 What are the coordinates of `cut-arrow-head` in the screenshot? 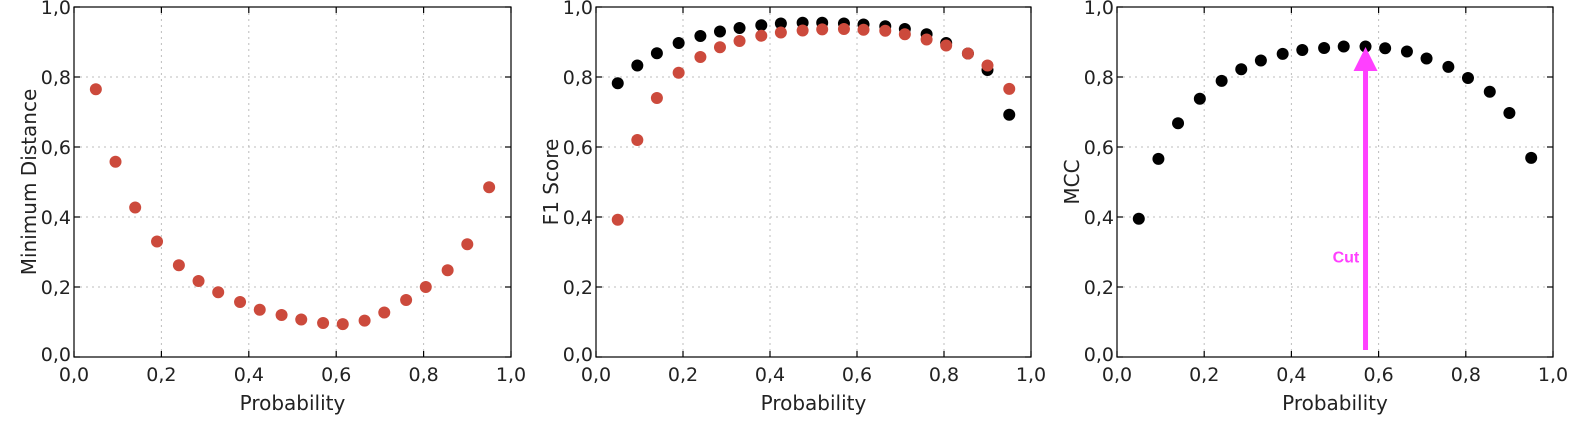 It's located at (1365, 59).